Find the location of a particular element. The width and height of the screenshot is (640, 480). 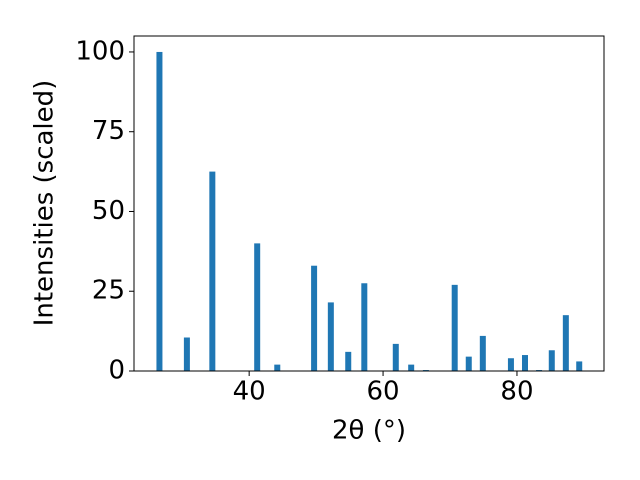

y-tick-label: 0 is located at coordinates (116, 371).